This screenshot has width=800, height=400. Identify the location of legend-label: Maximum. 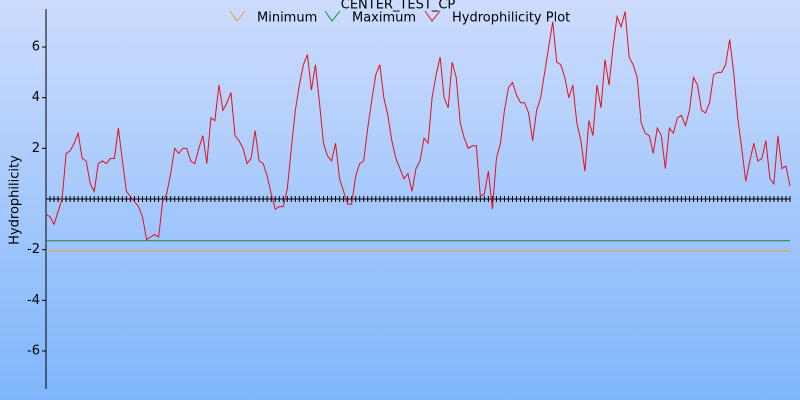
(384, 18).